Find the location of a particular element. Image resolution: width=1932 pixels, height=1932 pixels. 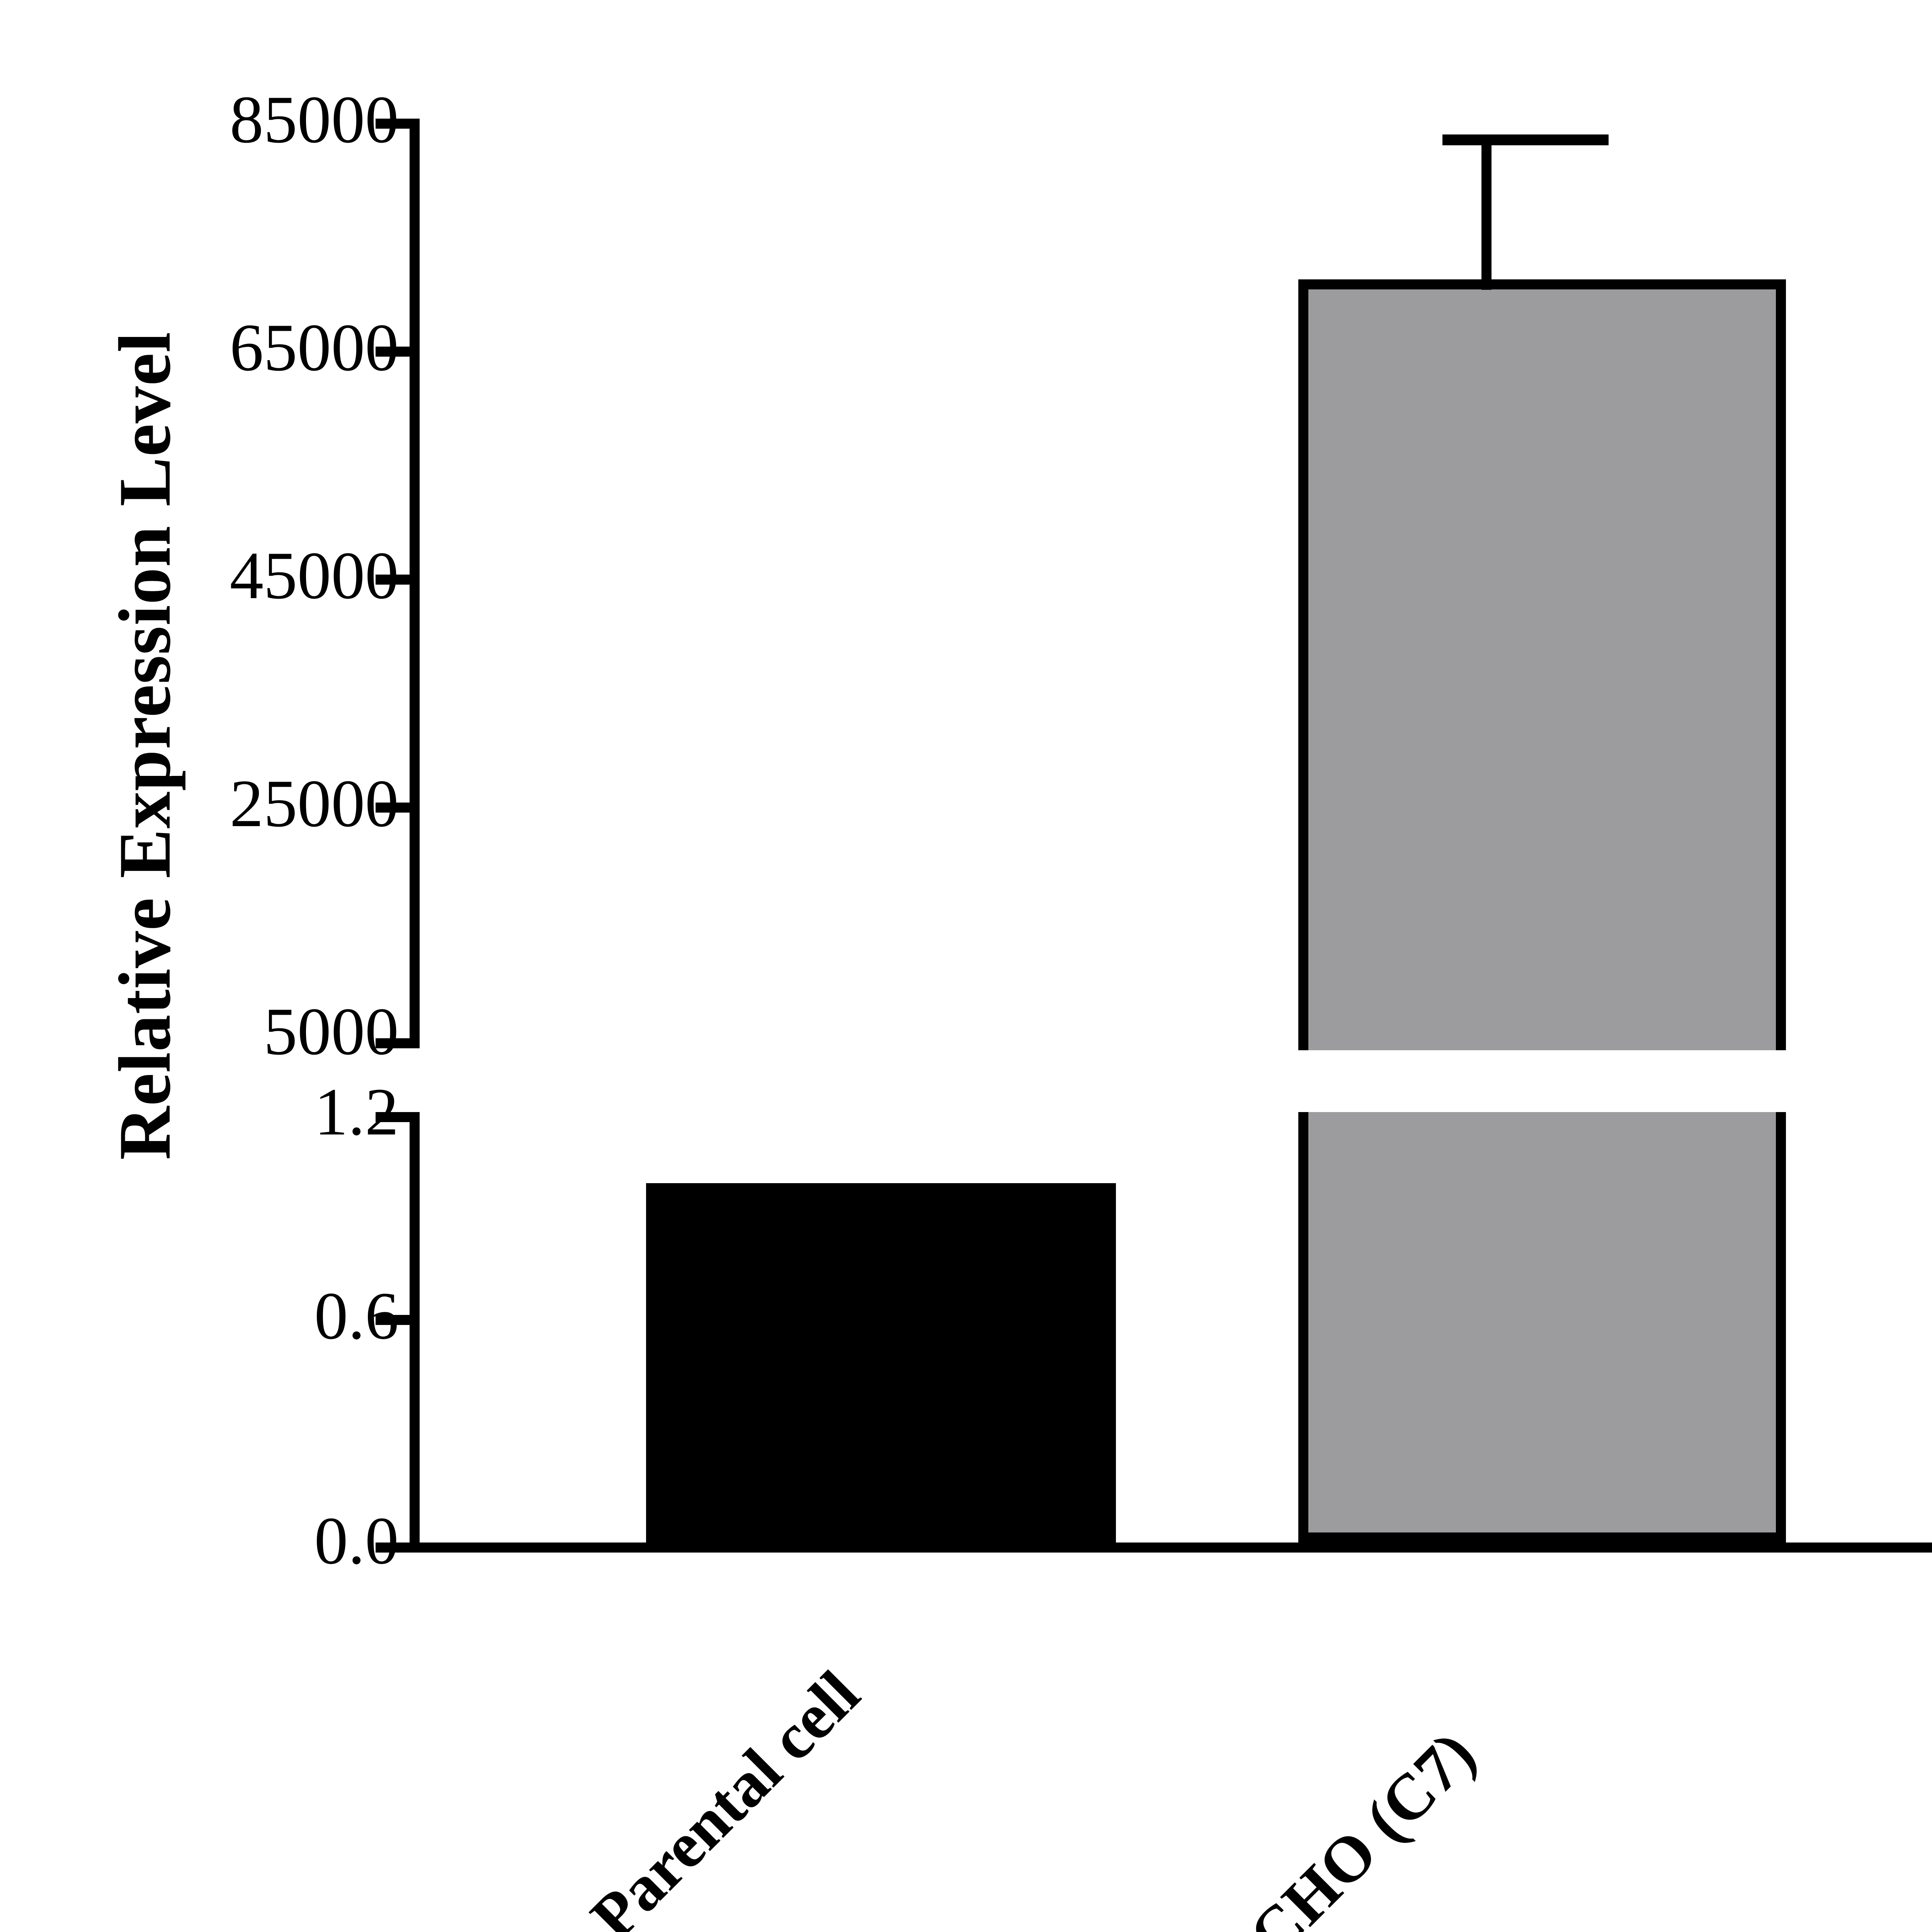

y-axis-upper-spine is located at coordinates (415, 584).